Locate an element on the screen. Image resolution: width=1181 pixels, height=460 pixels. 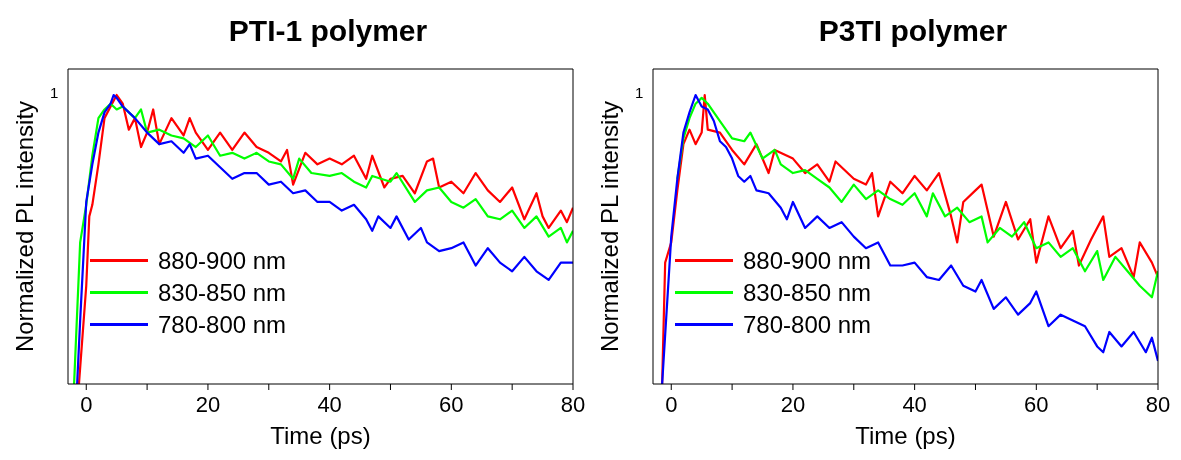
chart-title: P3TI polymer is located at coordinates (913, 31).